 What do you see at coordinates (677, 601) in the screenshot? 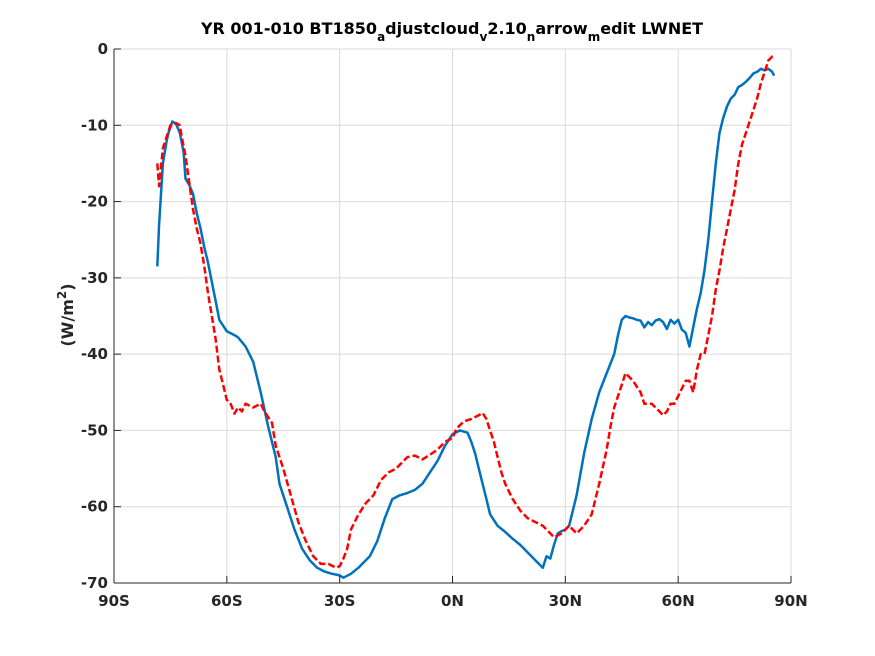
I see `x-tick-label: 60N` at bounding box center [677, 601].